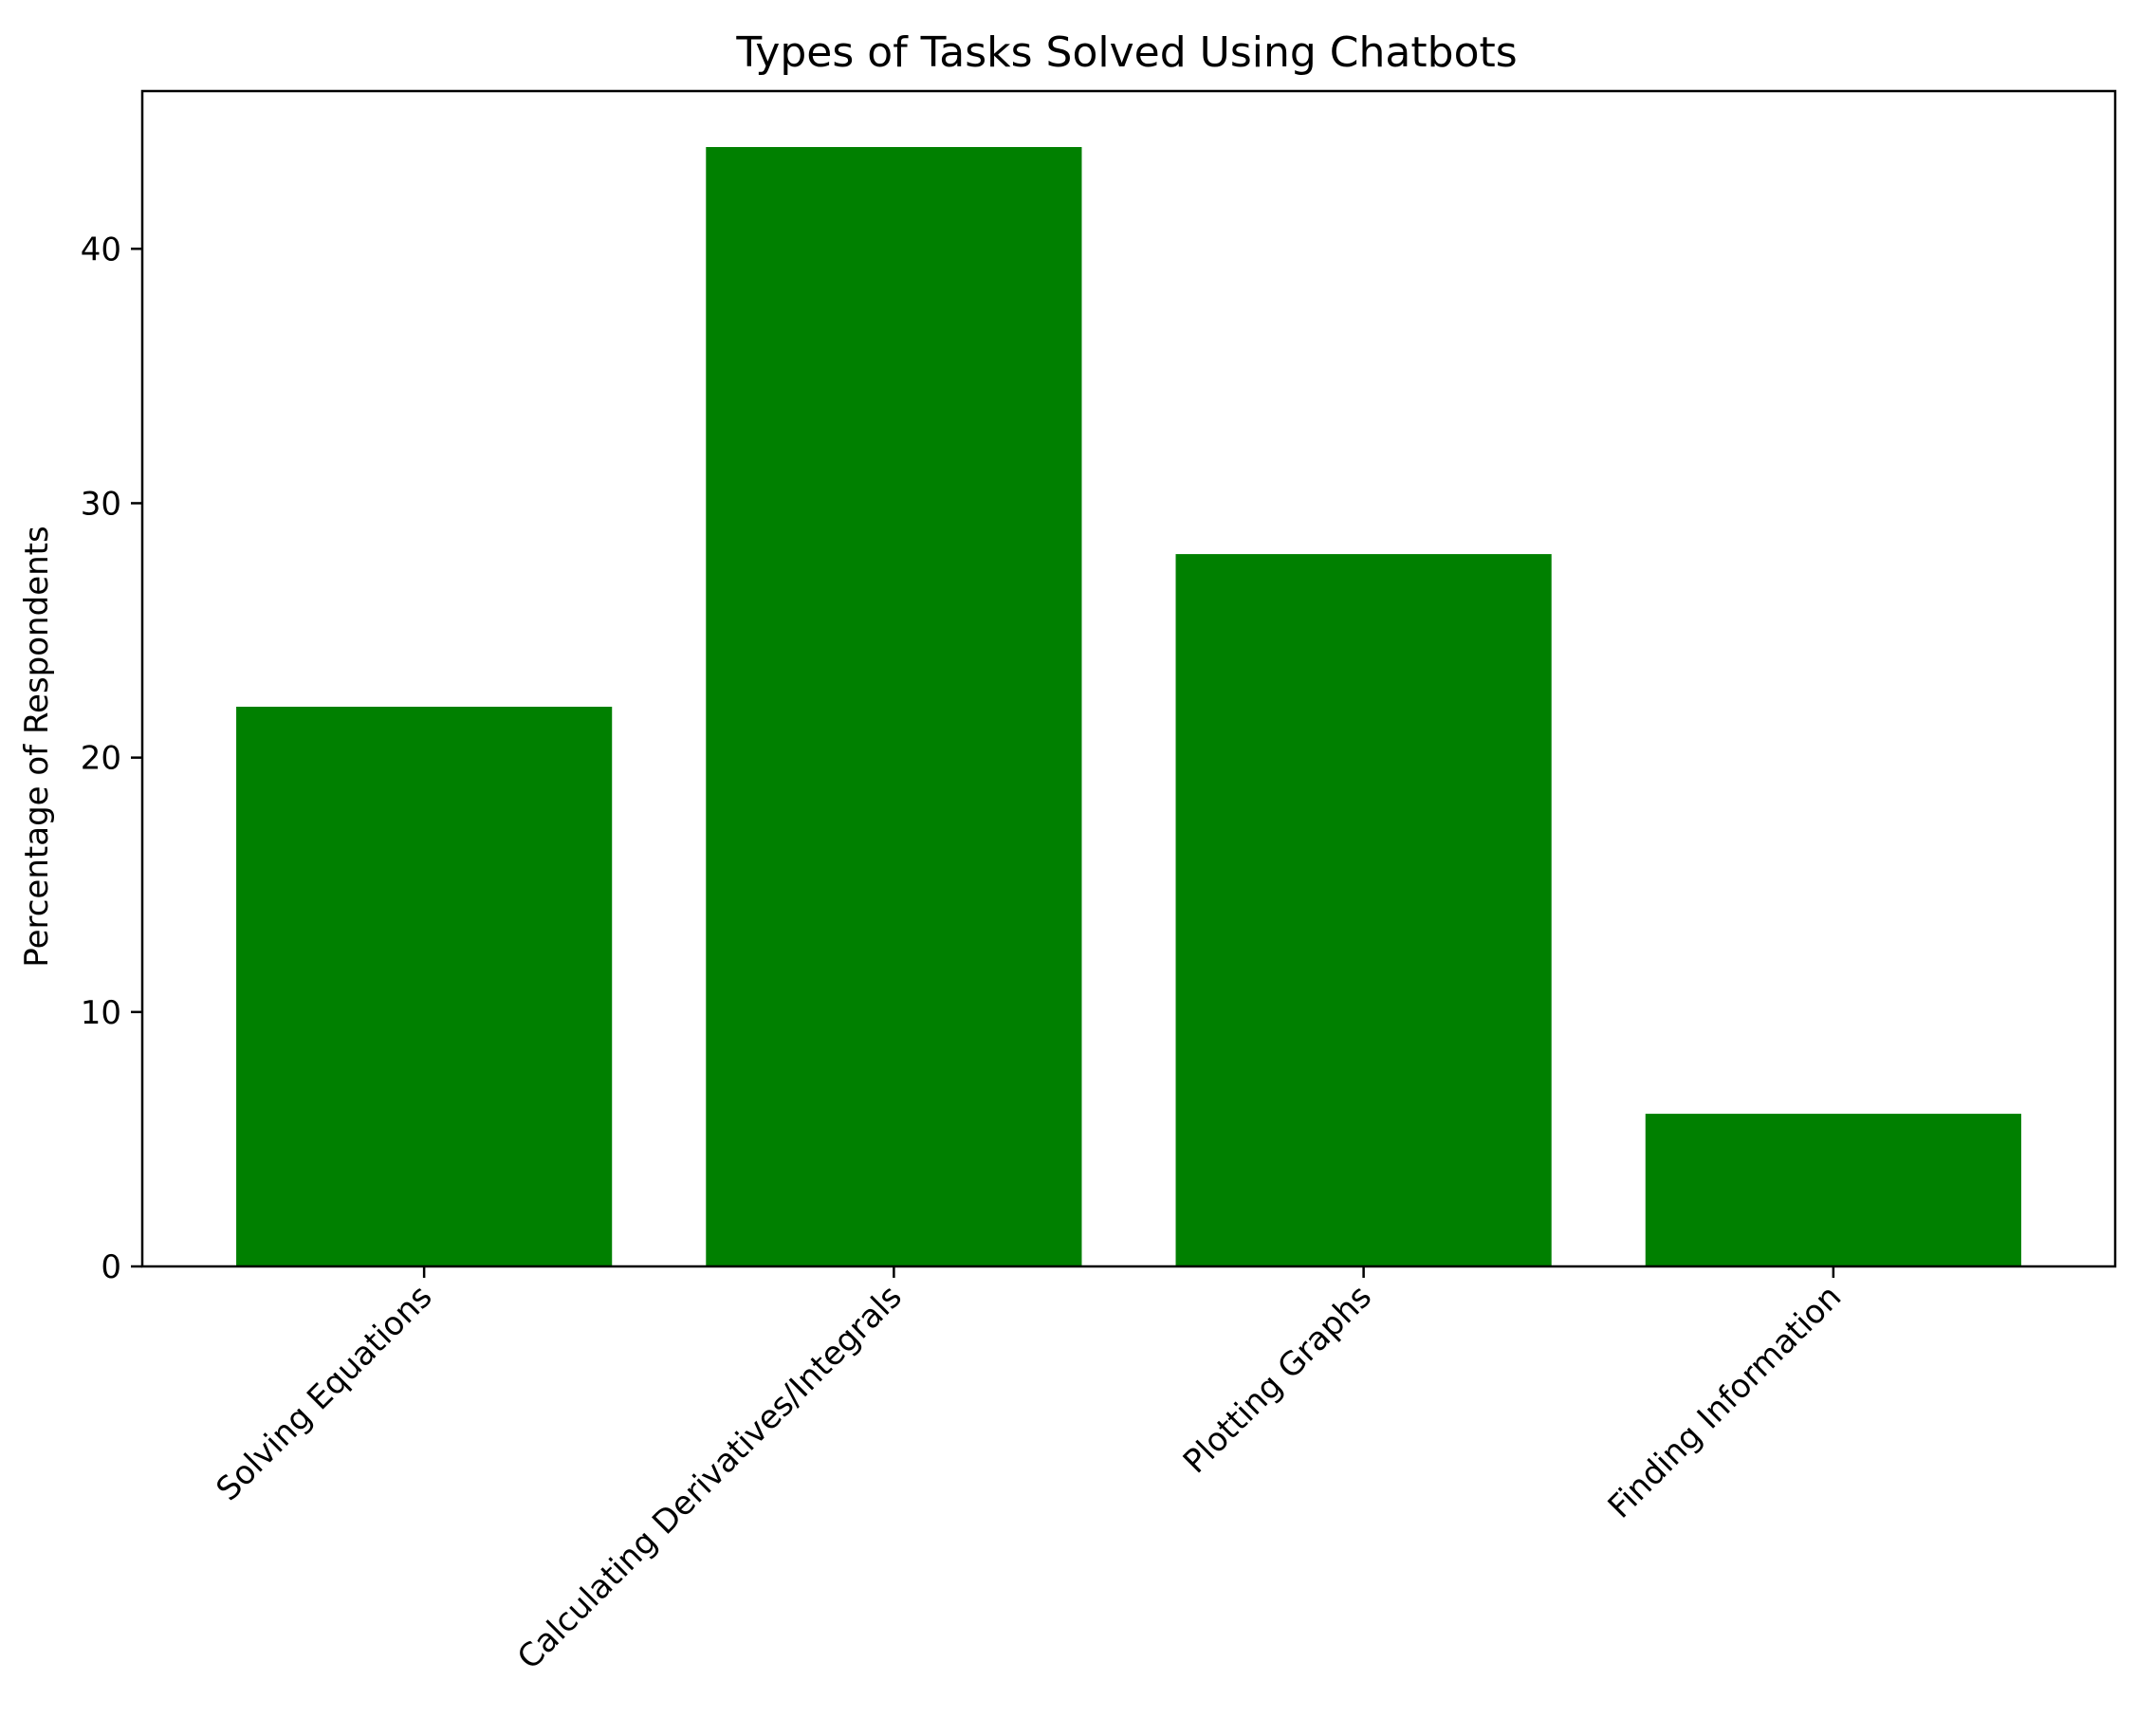 Image resolution: width=2137 pixels, height=1736 pixels. What do you see at coordinates (101, 250) in the screenshot?
I see `y-tick-label: 40` at bounding box center [101, 250].